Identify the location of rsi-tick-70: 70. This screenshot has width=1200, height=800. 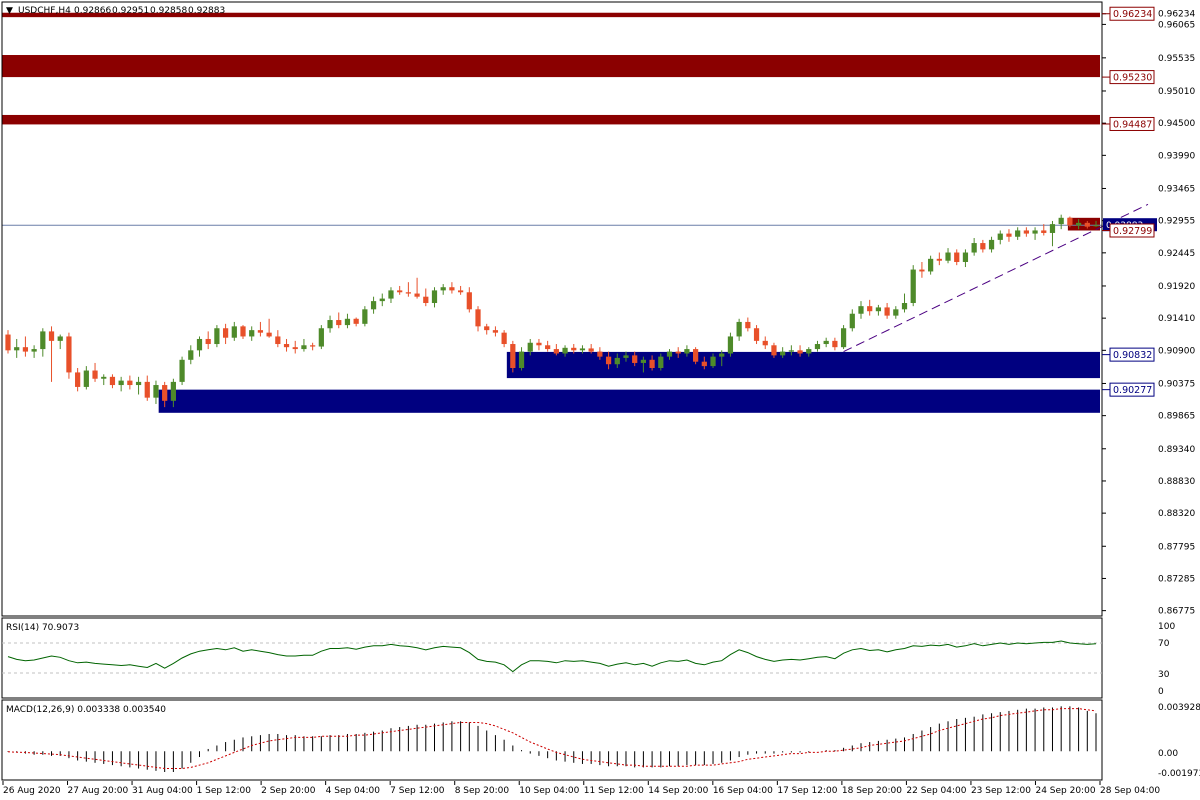
(1164, 644).